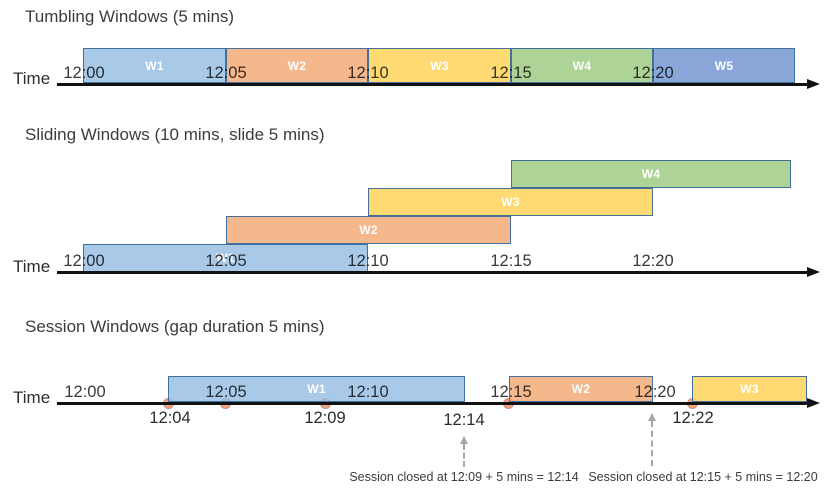 The height and width of the screenshot is (498, 829). What do you see at coordinates (432, 272) in the screenshot?
I see `sliding-time-axis` at bounding box center [432, 272].